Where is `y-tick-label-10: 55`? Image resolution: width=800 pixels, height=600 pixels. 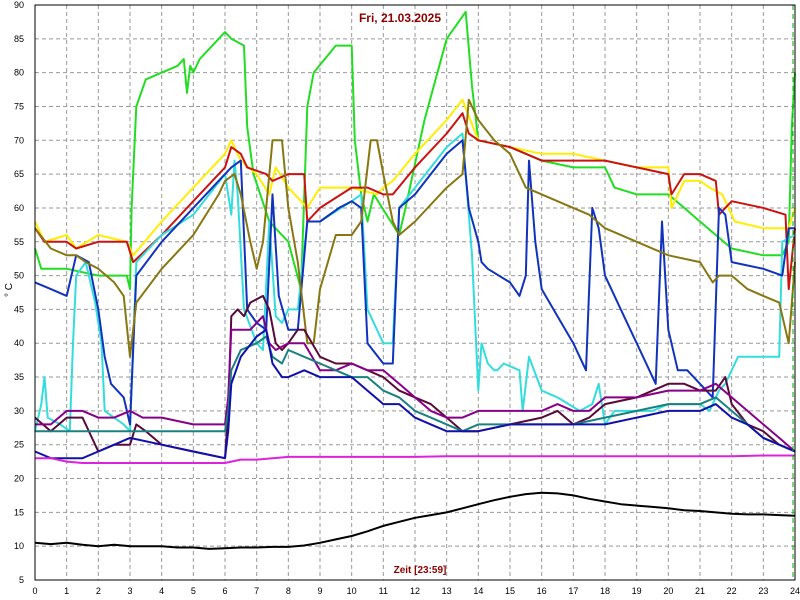 y-tick-label-10: 55 is located at coordinates (19, 242).